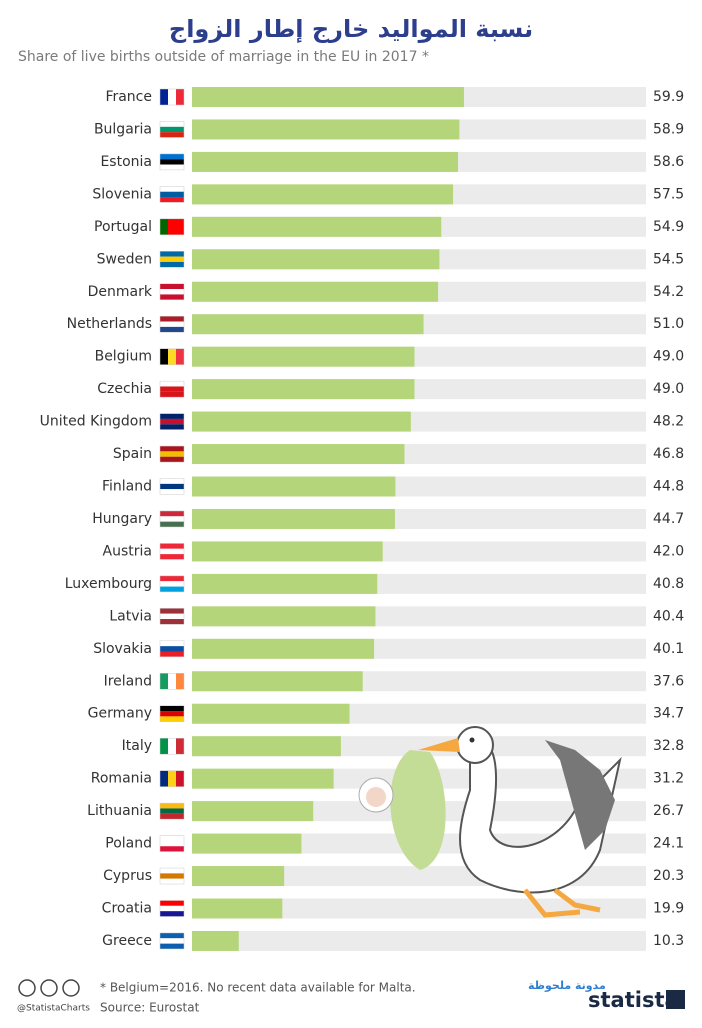  What do you see at coordinates (668, 259) in the screenshot?
I see `value-label: 54.5` at bounding box center [668, 259].